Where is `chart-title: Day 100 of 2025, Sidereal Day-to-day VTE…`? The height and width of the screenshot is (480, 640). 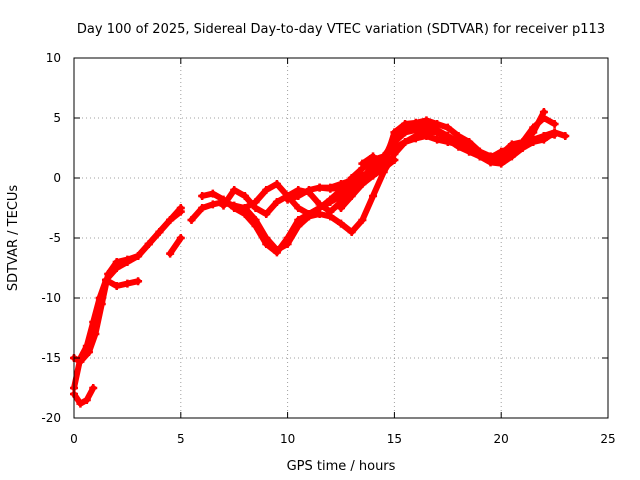 chart-title: Day 100 of 2025, Sidereal Day-to-day VTE… is located at coordinates (341, 29).